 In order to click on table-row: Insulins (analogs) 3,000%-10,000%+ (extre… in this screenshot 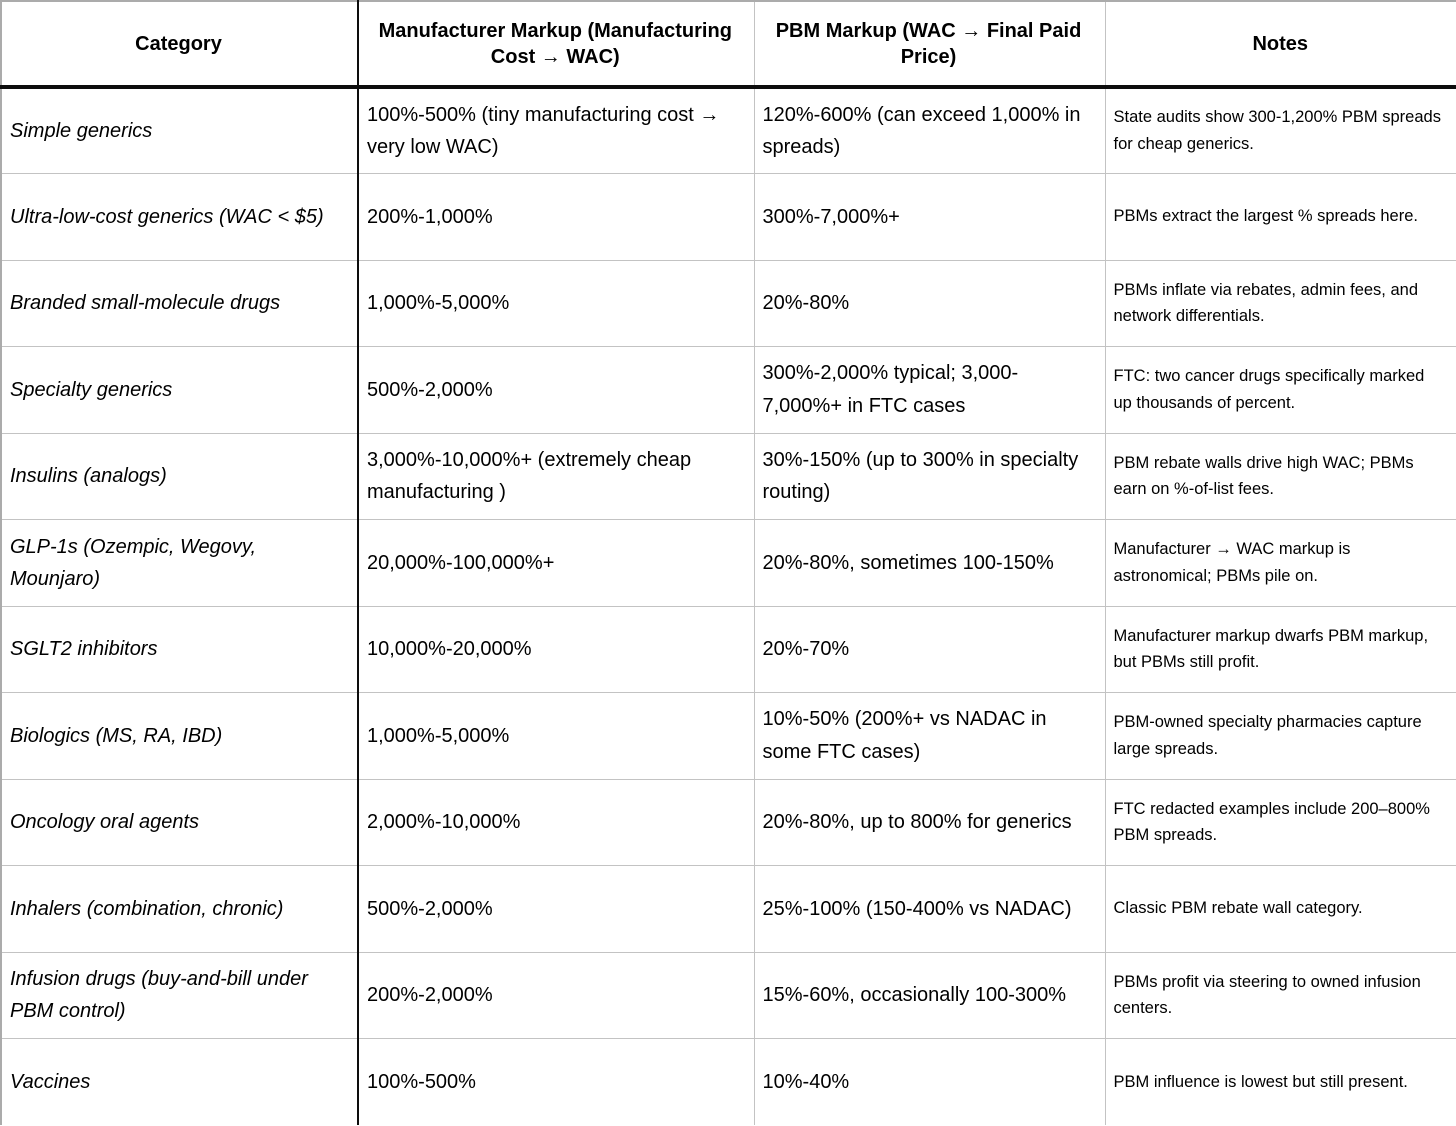, I will do `click(728, 476)`.